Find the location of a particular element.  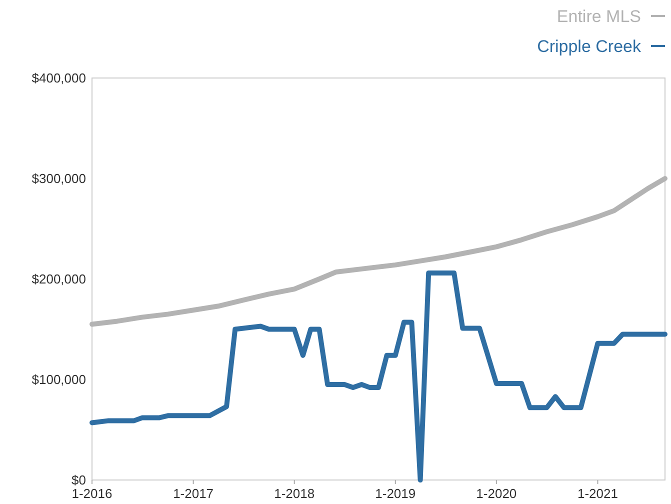

x-tick-label: 1-2016 is located at coordinates (92, 493).